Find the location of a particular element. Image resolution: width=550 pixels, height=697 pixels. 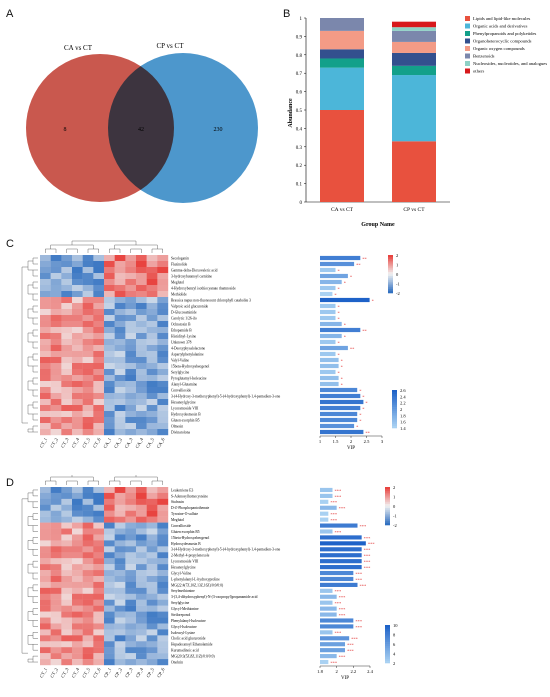

z-legend-tick-label: 1 is located at coordinates (397, 265).